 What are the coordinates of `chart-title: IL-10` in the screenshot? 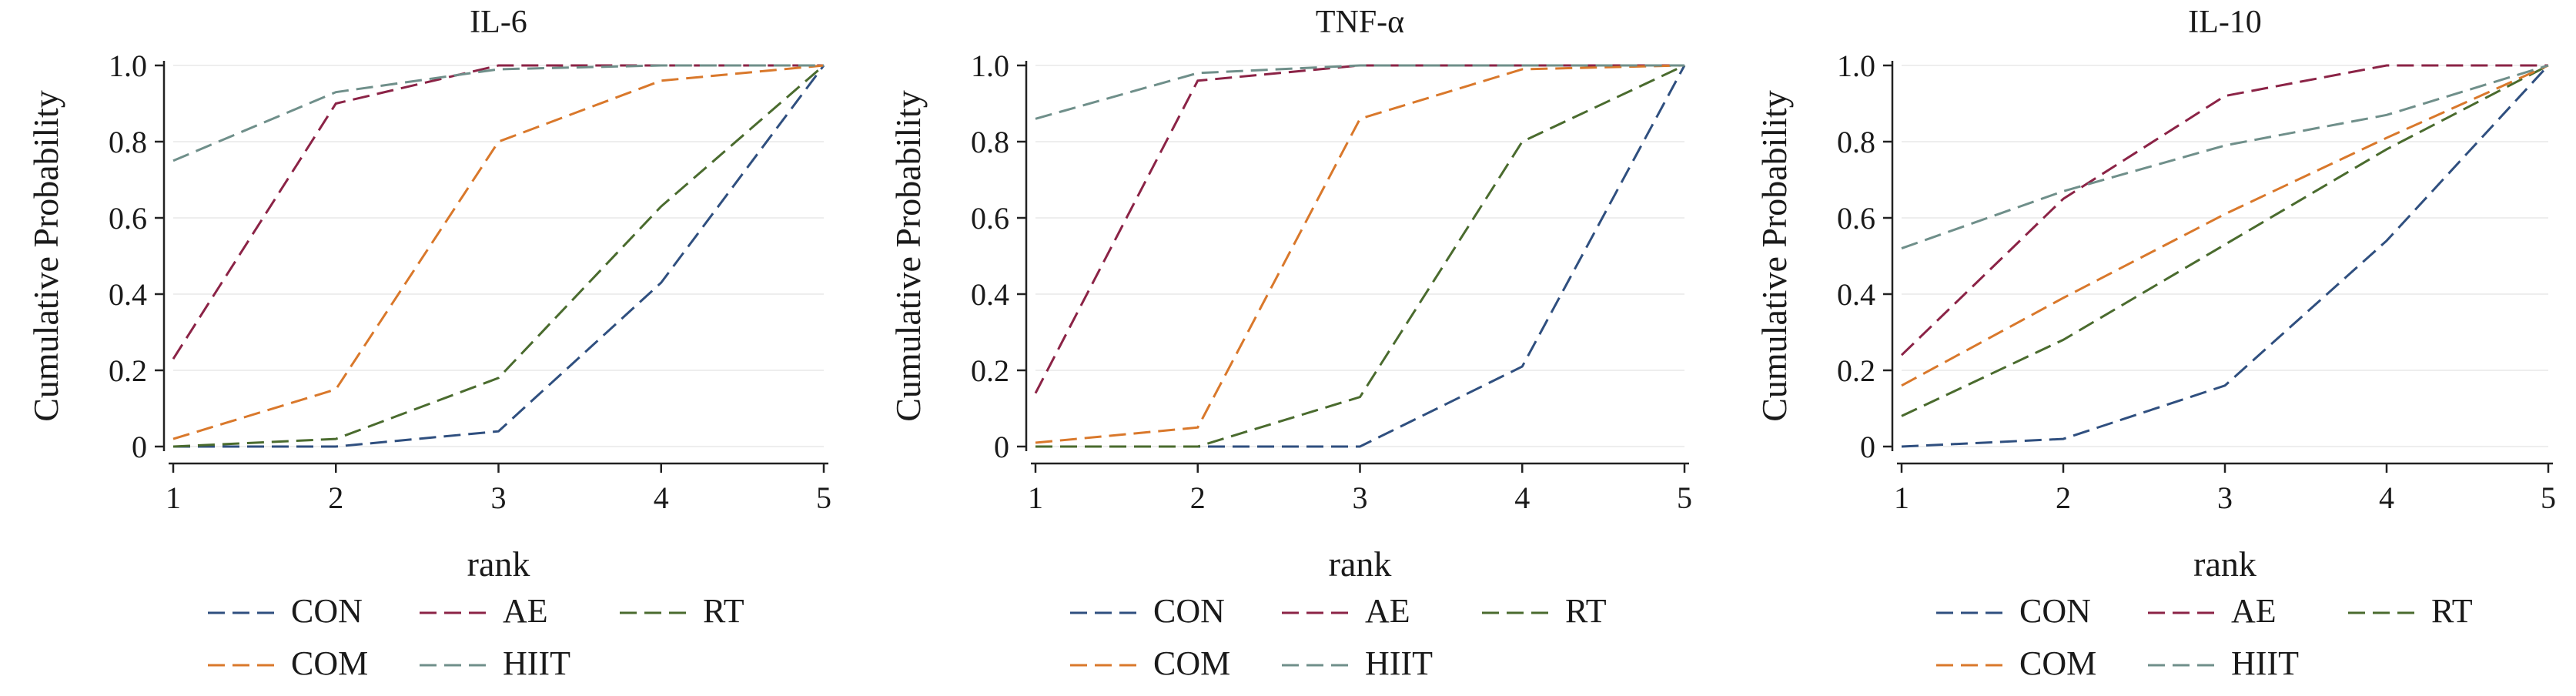 It's located at (2225, 22).